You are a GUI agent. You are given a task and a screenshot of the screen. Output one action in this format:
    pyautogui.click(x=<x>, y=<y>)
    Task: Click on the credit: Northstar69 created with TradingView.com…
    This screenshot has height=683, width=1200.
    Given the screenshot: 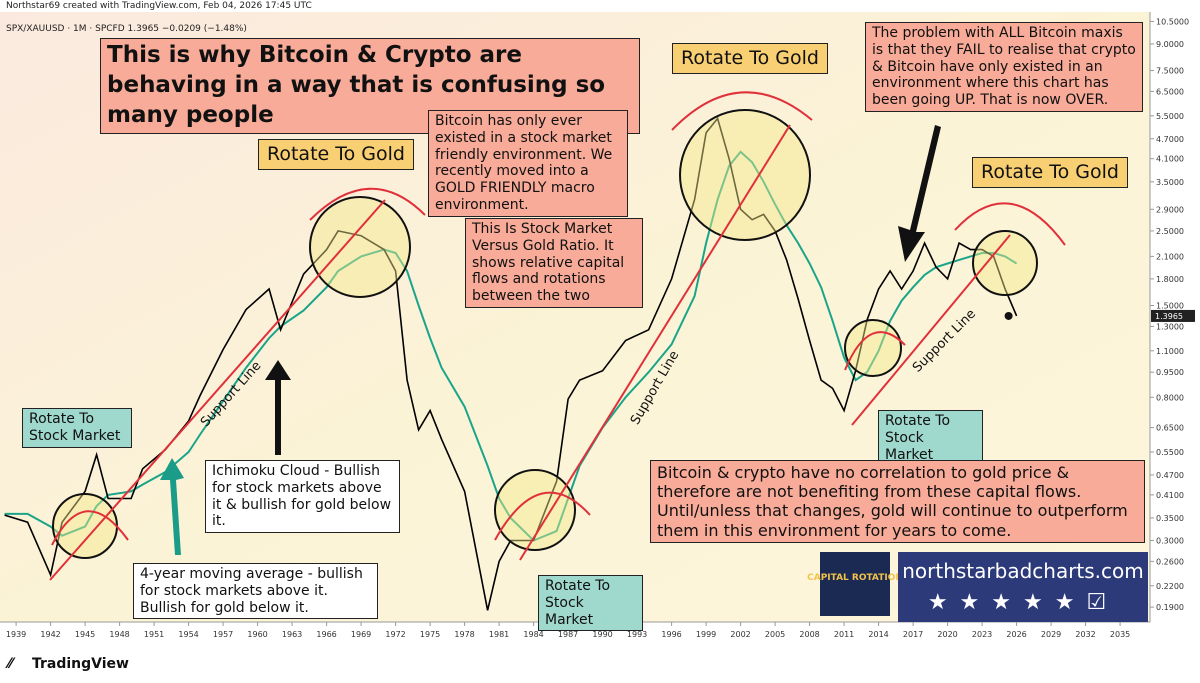 What is the action you would take?
    pyautogui.click(x=159, y=6)
    